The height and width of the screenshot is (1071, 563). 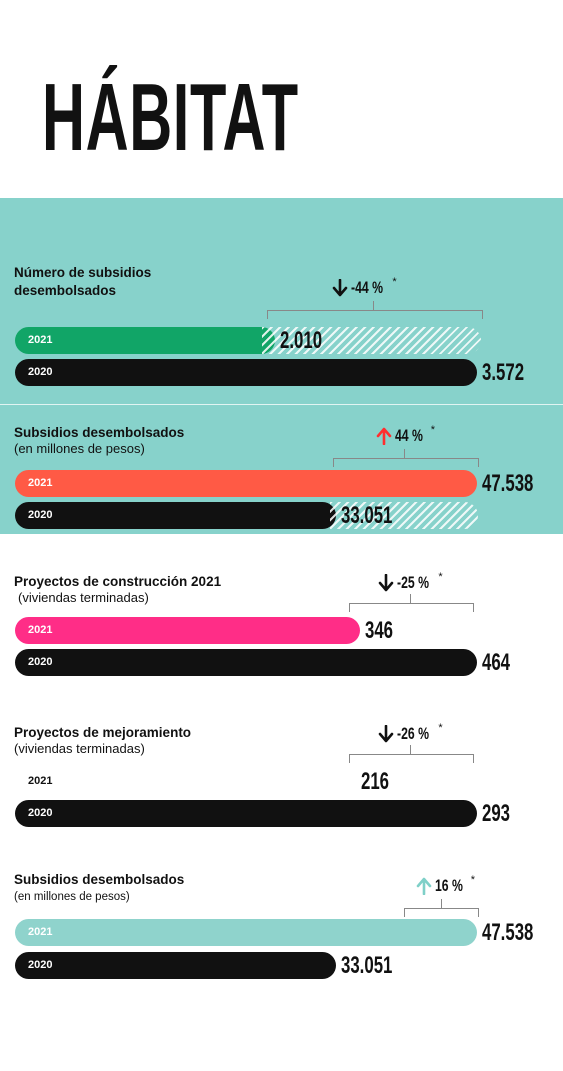 I want to click on value-label-2021: 346, so click(x=379, y=630).